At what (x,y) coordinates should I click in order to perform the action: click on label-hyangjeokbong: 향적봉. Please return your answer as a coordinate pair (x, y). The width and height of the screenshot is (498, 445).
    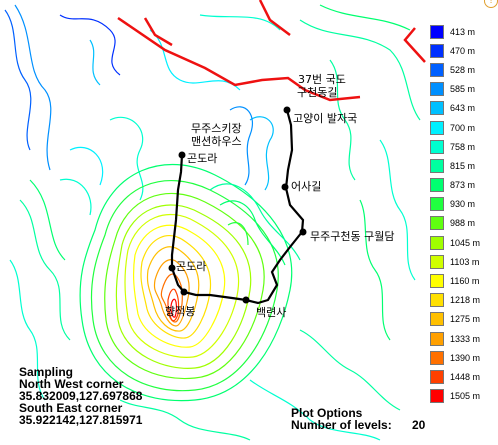
    Looking at the image, I should click on (180, 311).